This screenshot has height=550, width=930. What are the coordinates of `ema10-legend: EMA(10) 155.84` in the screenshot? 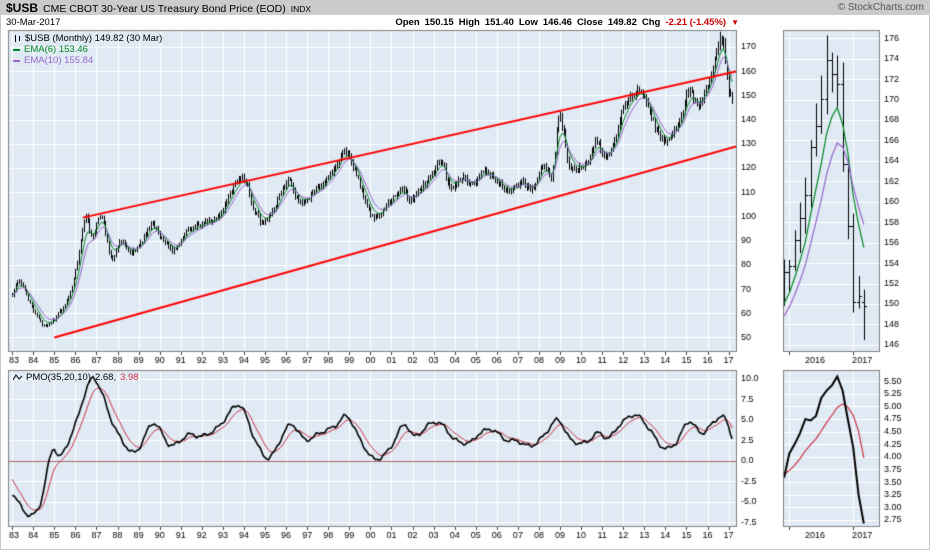 It's located at (59, 60).